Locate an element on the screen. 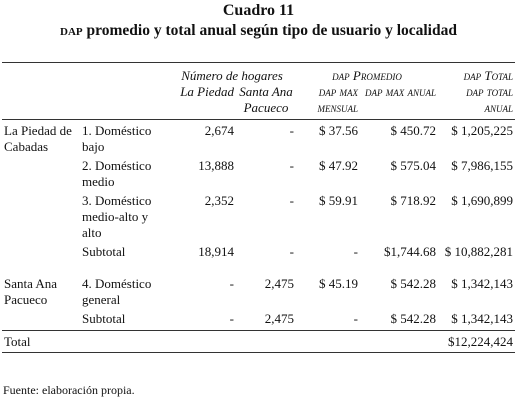  column-header: dap max anual is located at coordinates (399, 102).